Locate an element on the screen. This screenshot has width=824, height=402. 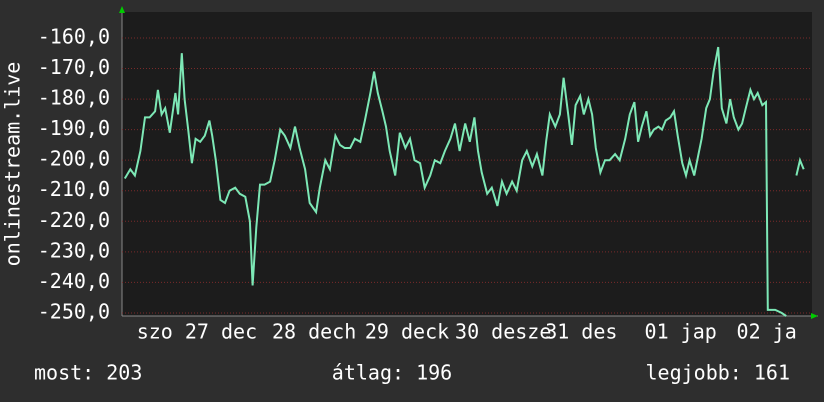
y-tick-label: -240,0 is located at coordinates (74, 281).